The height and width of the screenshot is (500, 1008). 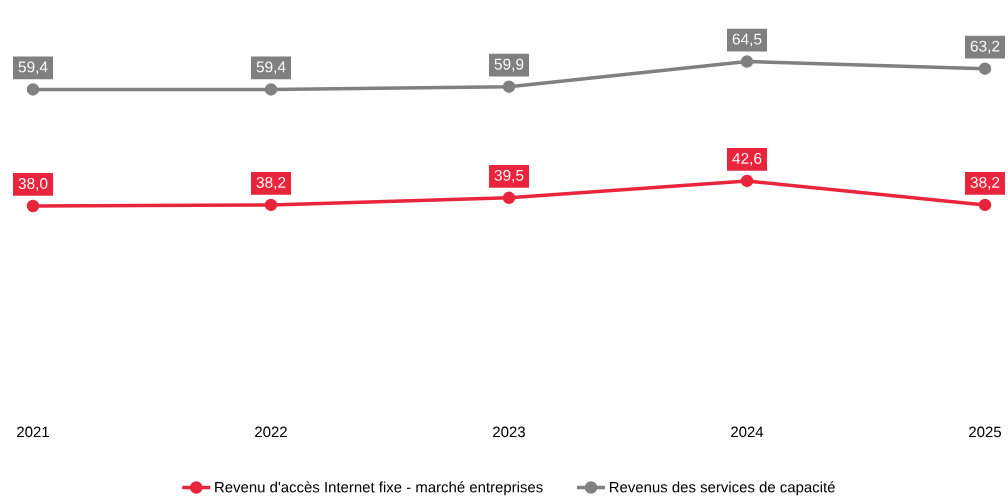 I want to click on x-tick-label: 2025, so click(x=985, y=432).